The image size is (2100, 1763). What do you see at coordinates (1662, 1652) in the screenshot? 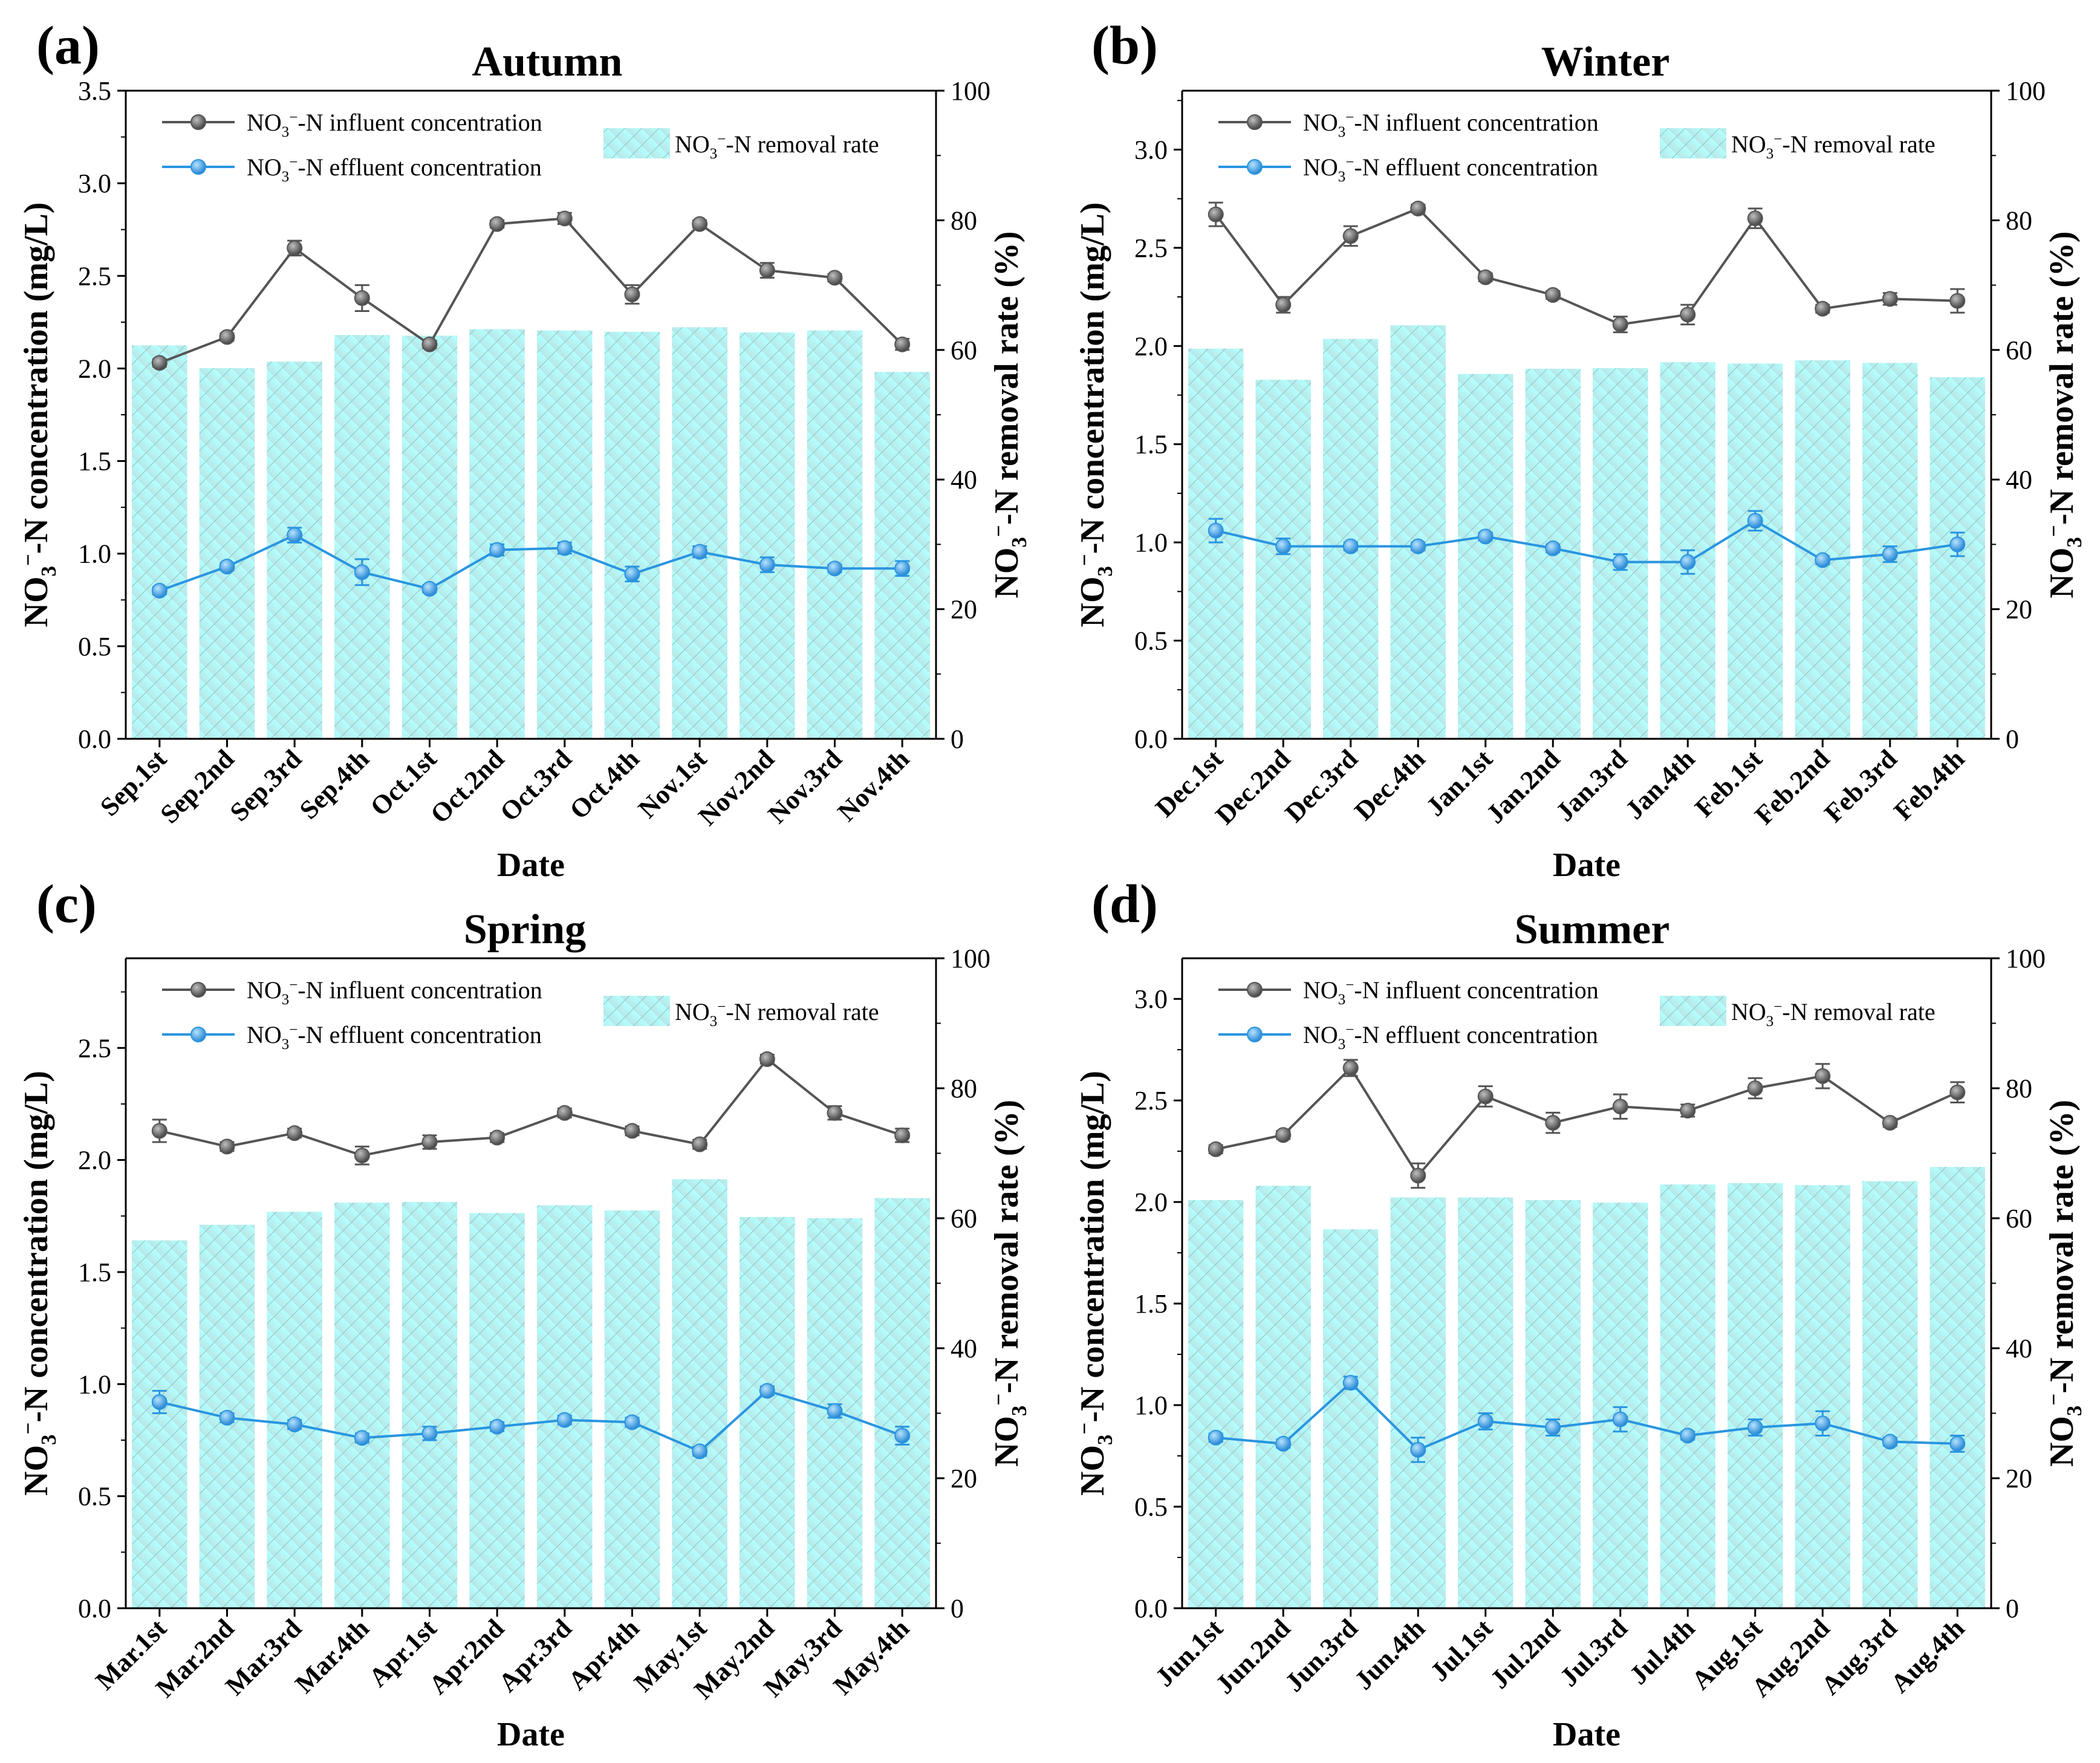
I see `x-category-label: Jul.4th` at bounding box center [1662, 1652].